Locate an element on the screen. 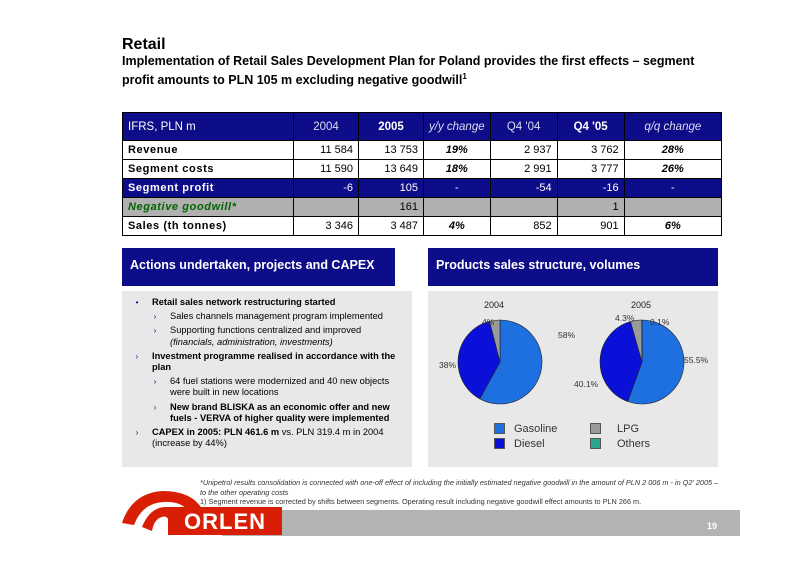  pie-slice-2004-lpg is located at coordinates (495, 341).